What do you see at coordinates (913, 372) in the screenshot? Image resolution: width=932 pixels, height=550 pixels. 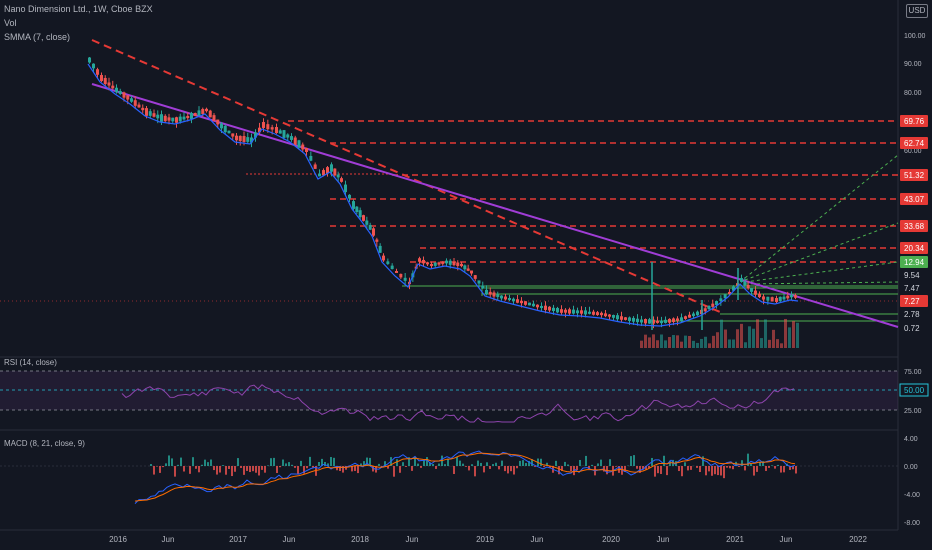 I see `rsi-tick: 75.00` at bounding box center [913, 372].